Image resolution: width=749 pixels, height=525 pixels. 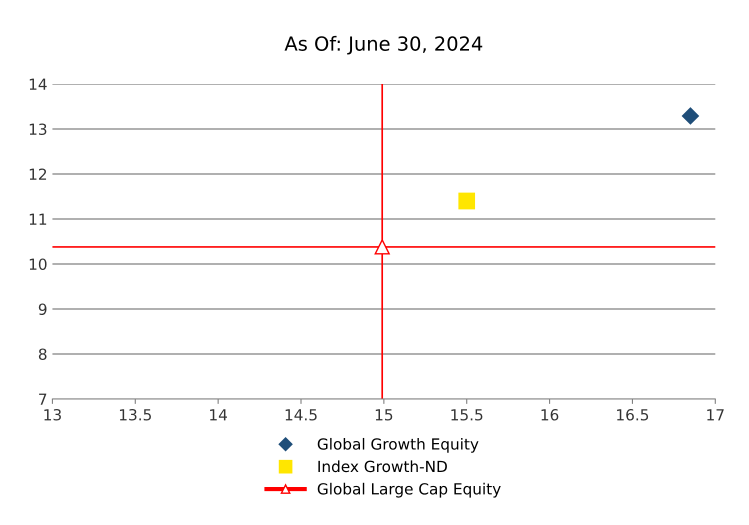 What do you see at coordinates (38, 174) in the screenshot?
I see `y-tick-label: 12` at bounding box center [38, 174].